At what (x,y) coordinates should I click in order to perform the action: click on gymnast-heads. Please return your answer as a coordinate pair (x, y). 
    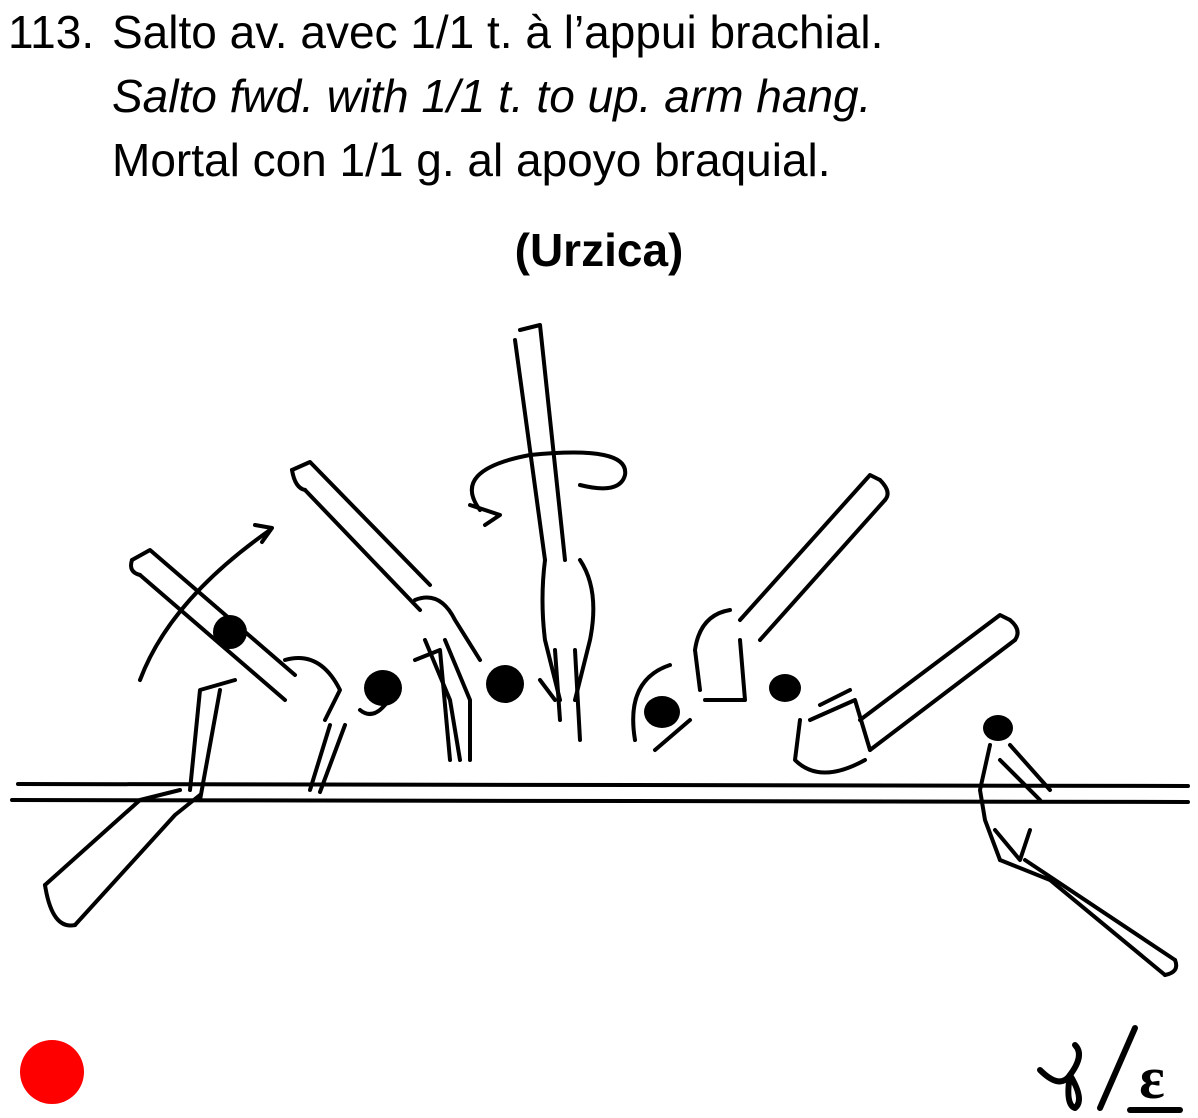
    Looking at the image, I should click on (613, 678).